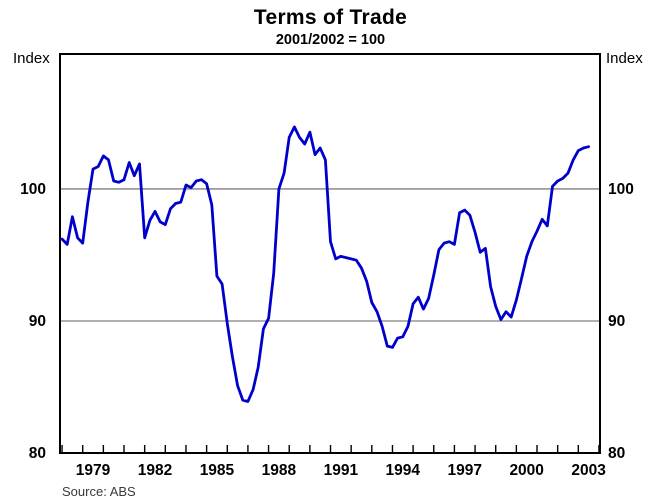 This screenshot has height=504, width=661. What do you see at coordinates (33, 189) in the screenshot?
I see `y-tick-label-left-100: 100` at bounding box center [33, 189].